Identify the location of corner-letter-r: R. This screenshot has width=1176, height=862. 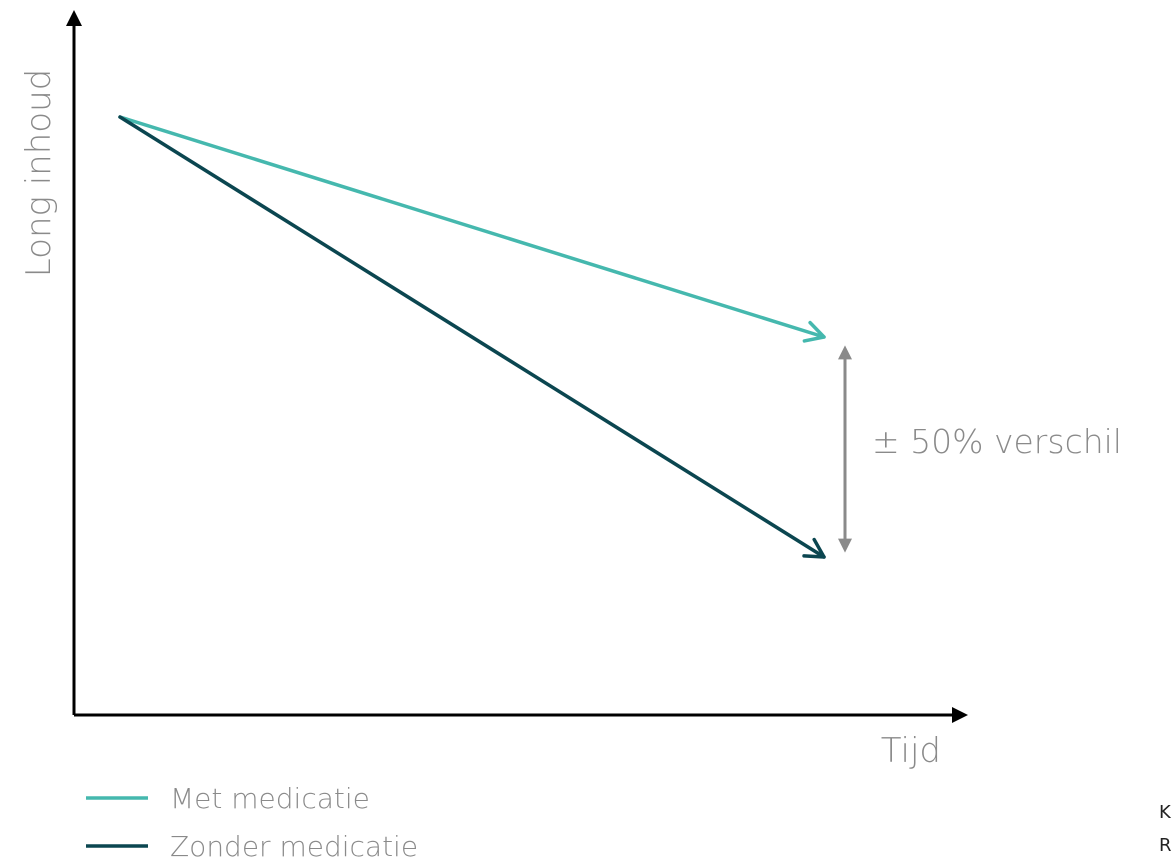
(1165, 845).